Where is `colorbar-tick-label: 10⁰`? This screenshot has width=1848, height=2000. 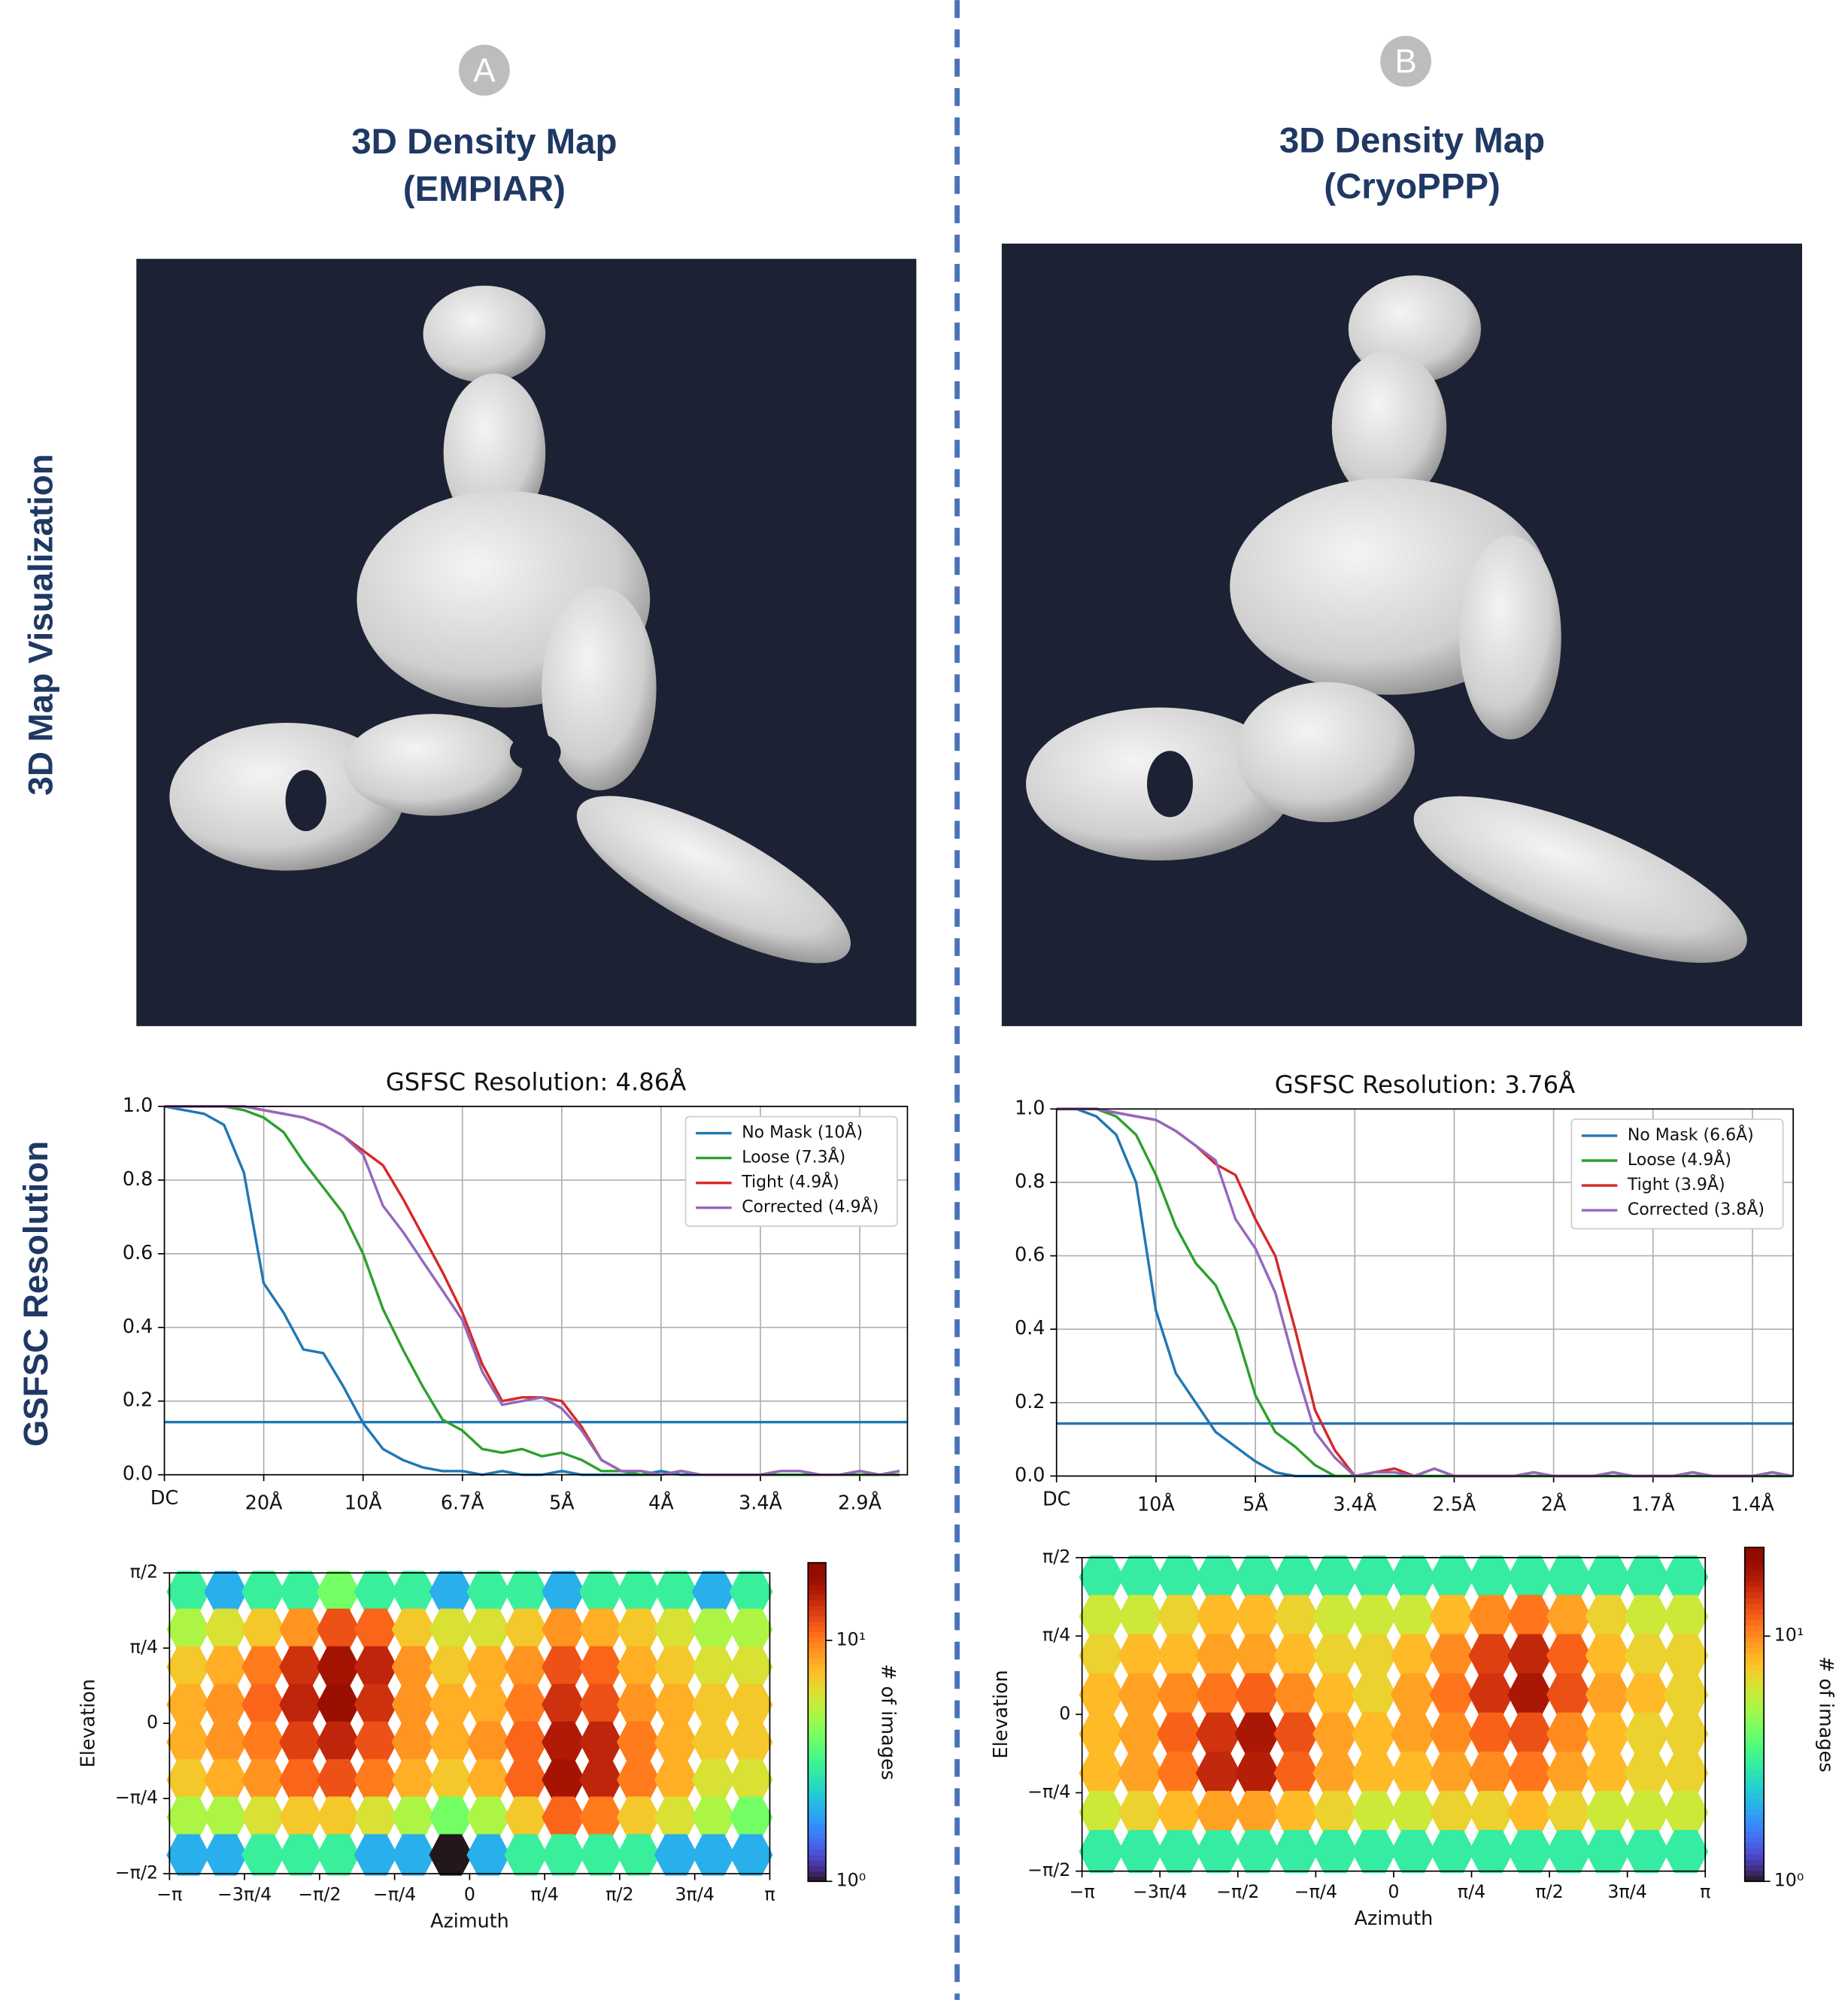
colorbar-tick-label: 10⁰ is located at coordinates (851, 1880).